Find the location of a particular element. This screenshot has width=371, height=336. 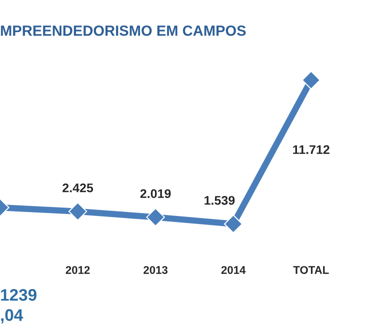

text: 1.539 is located at coordinates (219, 200).